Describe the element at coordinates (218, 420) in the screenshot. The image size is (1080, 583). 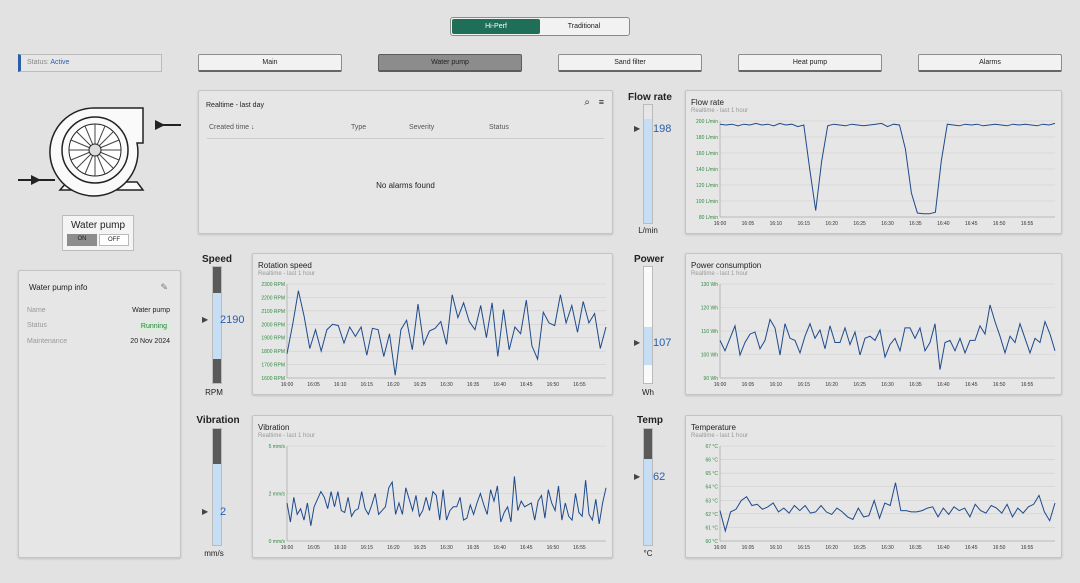
I see `vibration-gauge-label: Vibration` at that location.